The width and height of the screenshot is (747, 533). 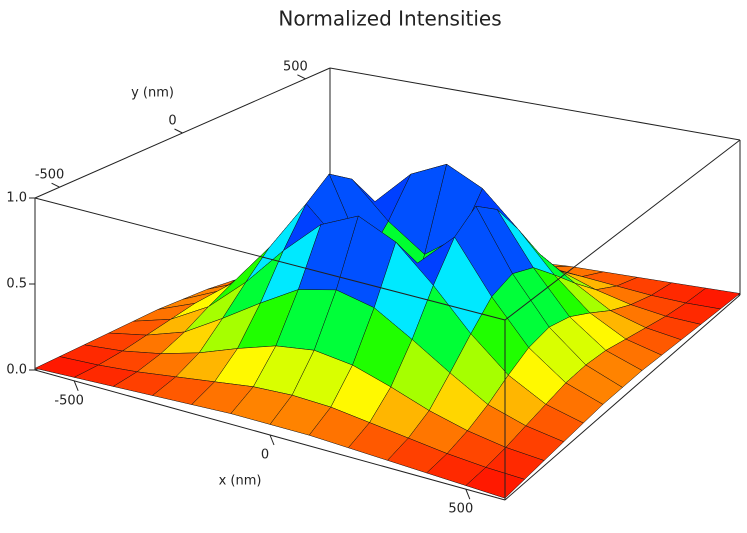 What do you see at coordinates (240, 481) in the screenshot?
I see `x-axis-label: x (nm)` at bounding box center [240, 481].